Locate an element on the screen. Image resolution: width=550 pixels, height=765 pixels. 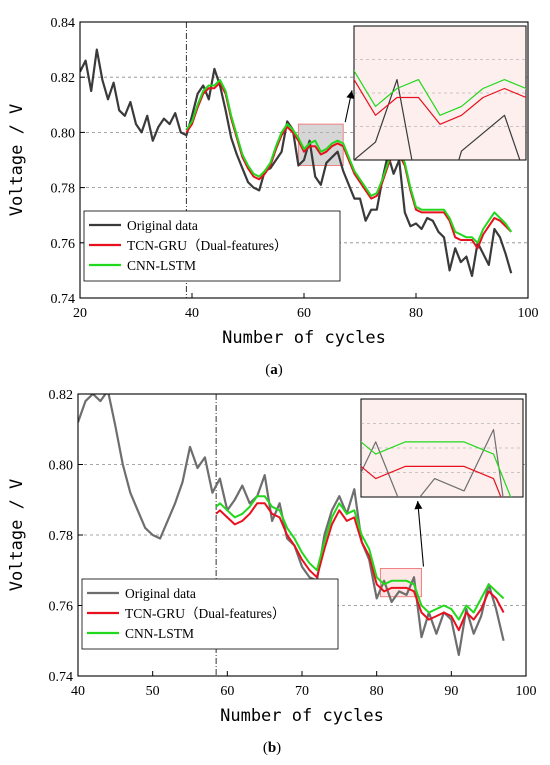
zoom-arrow-line is located at coordinates (421, 533).